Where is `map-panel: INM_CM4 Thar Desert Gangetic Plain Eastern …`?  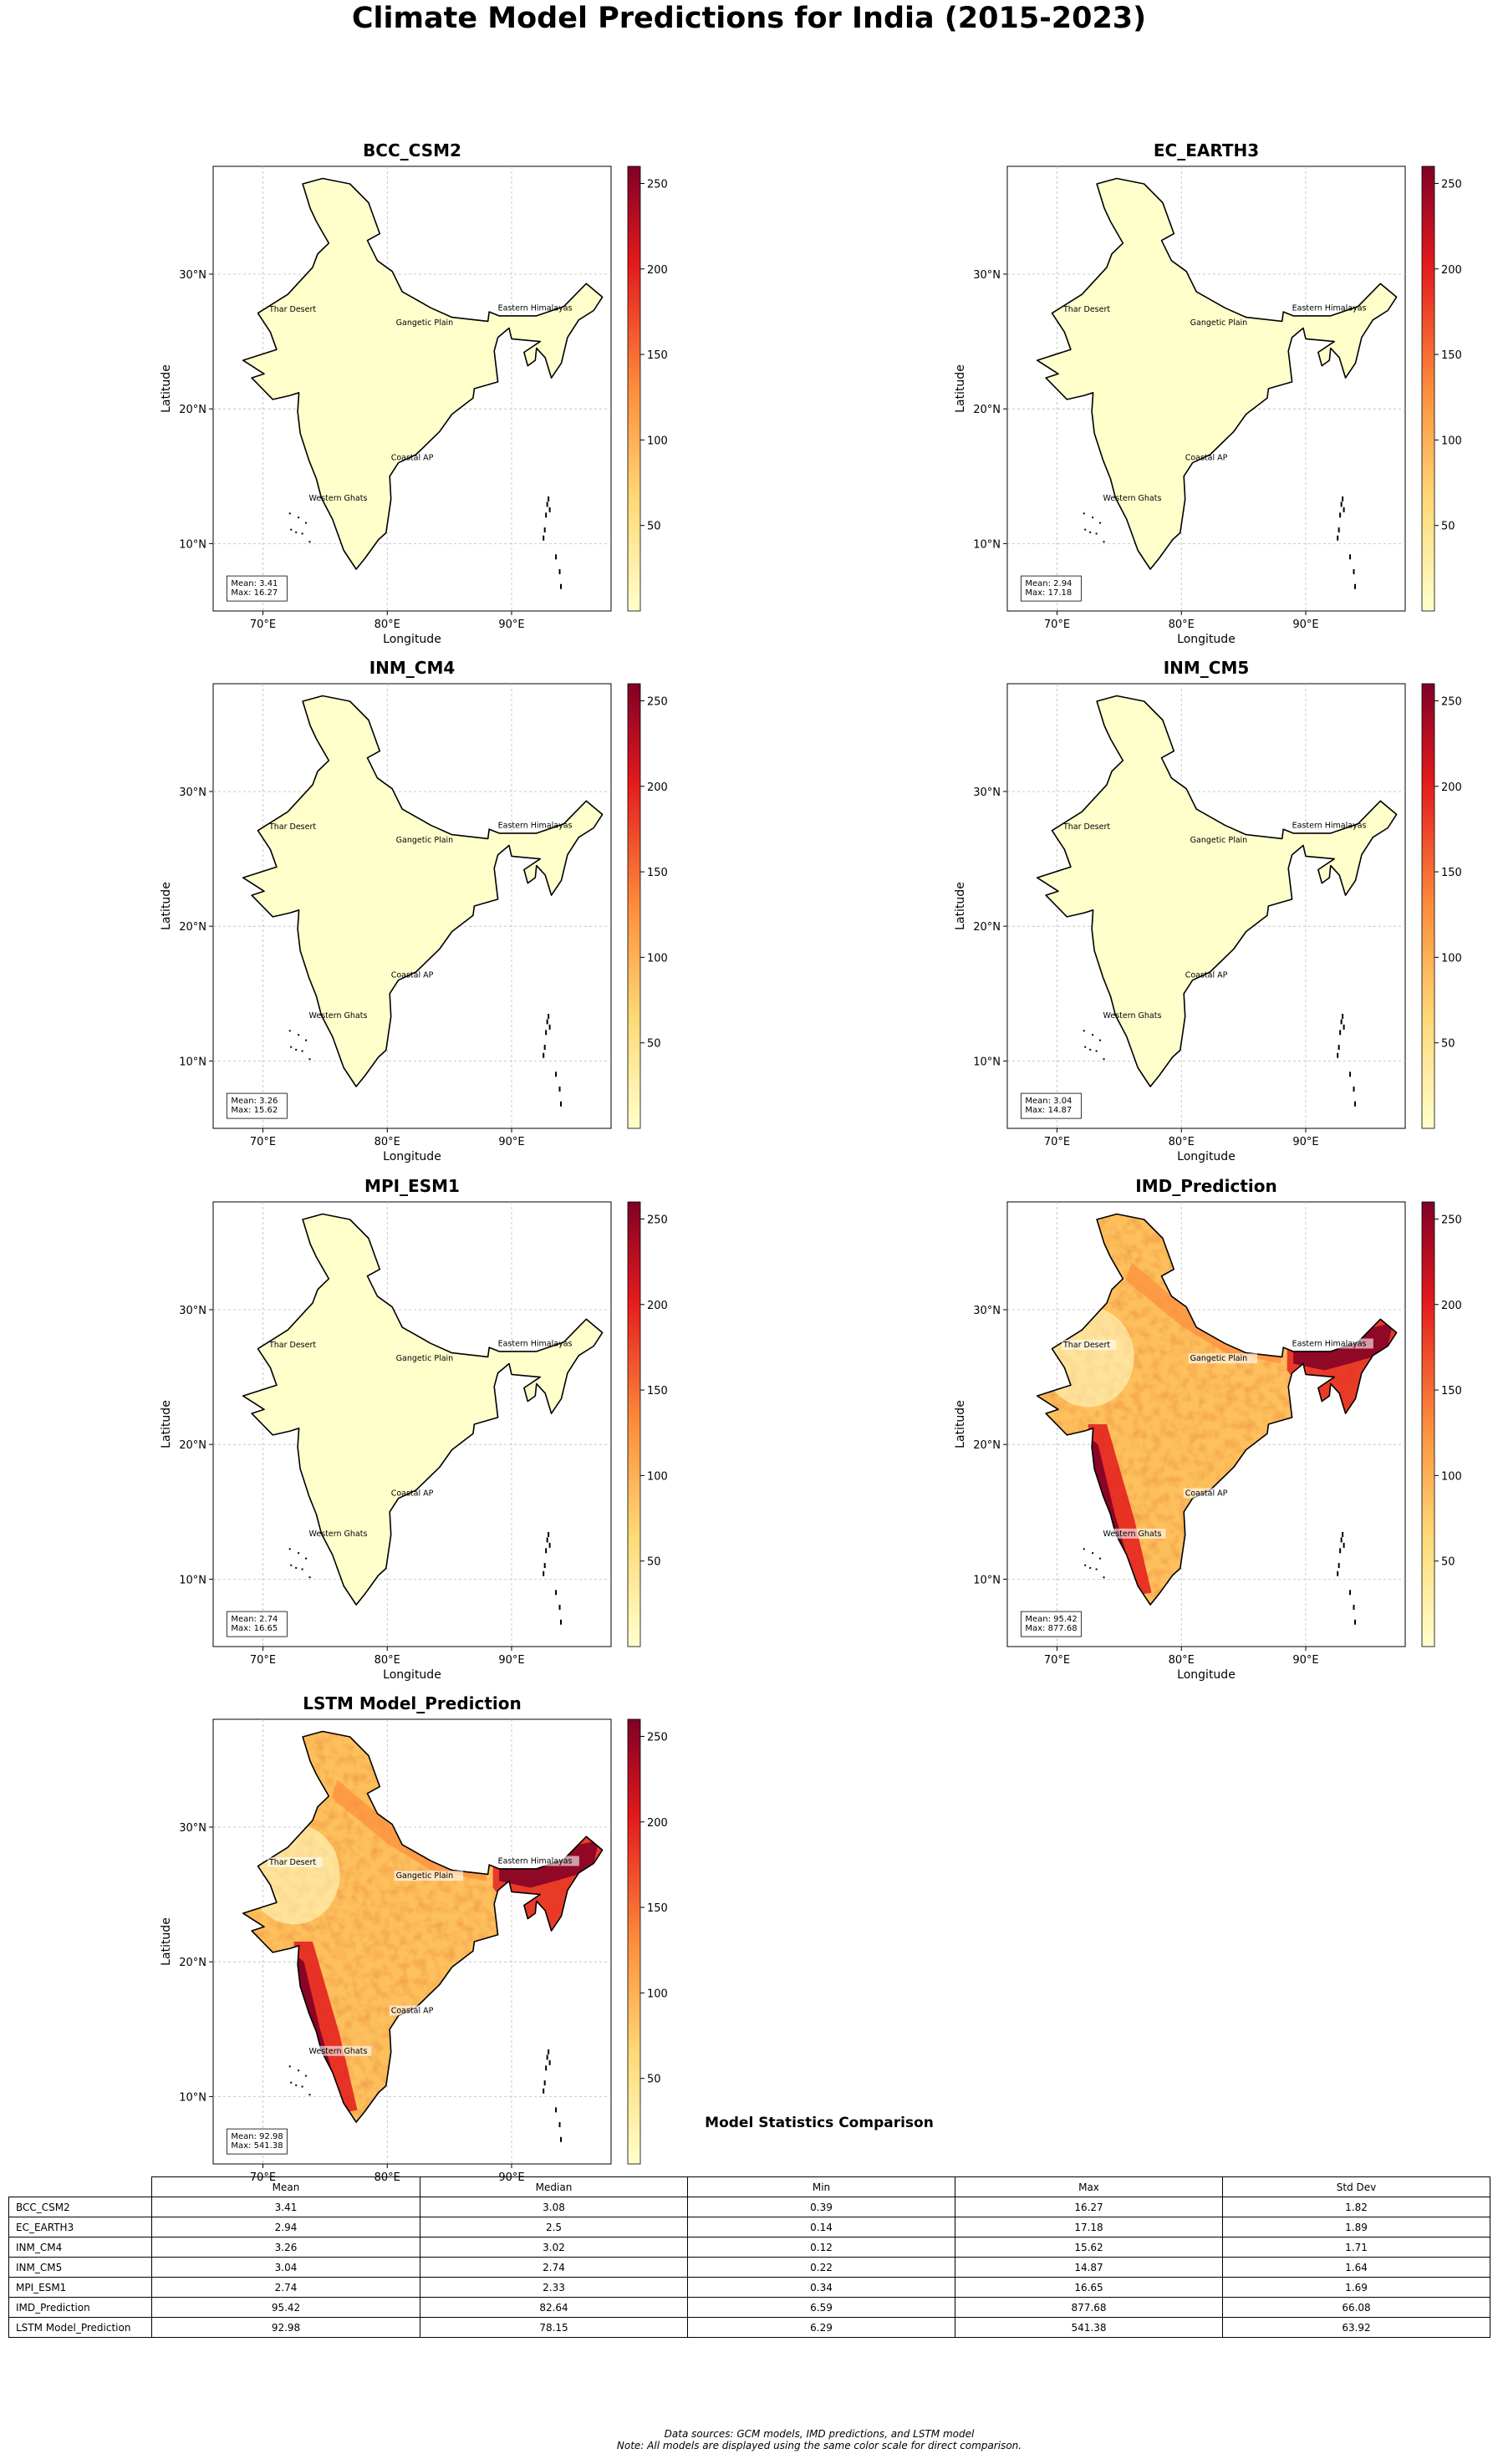 map-panel: INM_CM4 Thar Desert Gangetic Plain Eastern … is located at coordinates (414, 910).